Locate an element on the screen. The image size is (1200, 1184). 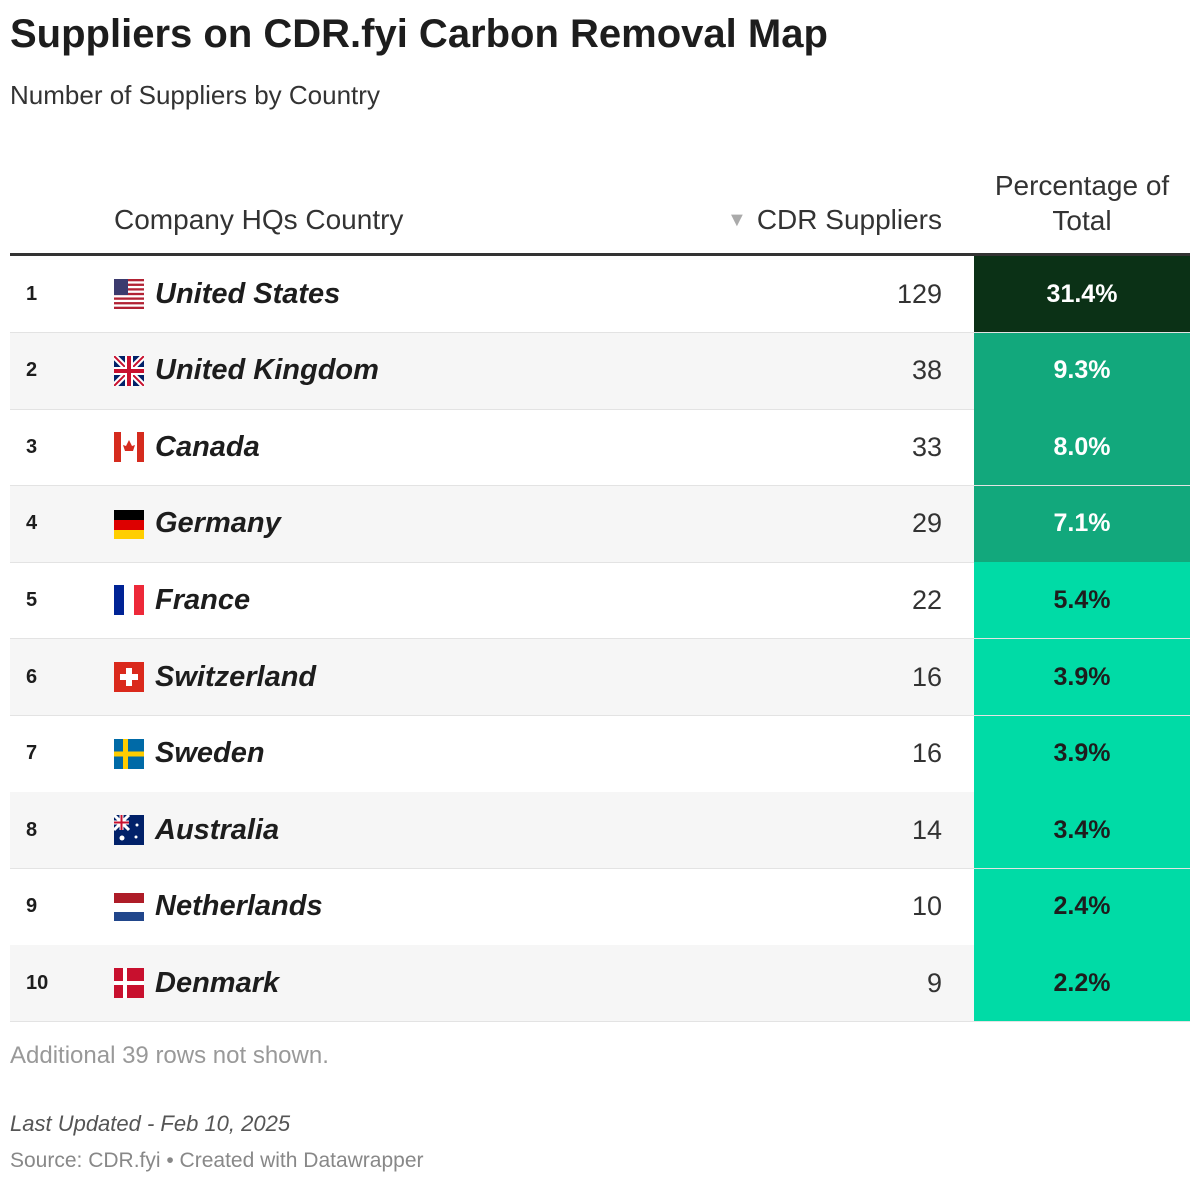
share: 9.3% is located at coordinates (1082, 370).